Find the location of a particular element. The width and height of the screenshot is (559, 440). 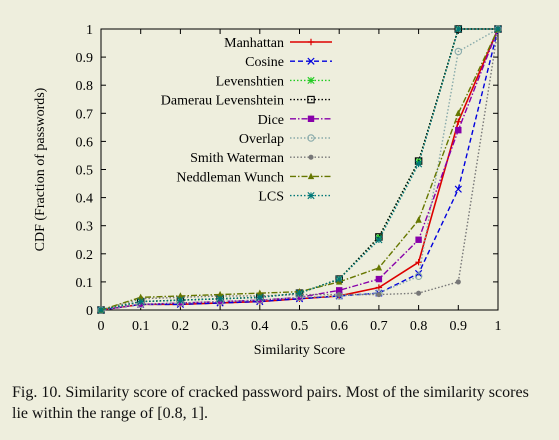

legend-marker-dice is located at coordinates (311, 118).